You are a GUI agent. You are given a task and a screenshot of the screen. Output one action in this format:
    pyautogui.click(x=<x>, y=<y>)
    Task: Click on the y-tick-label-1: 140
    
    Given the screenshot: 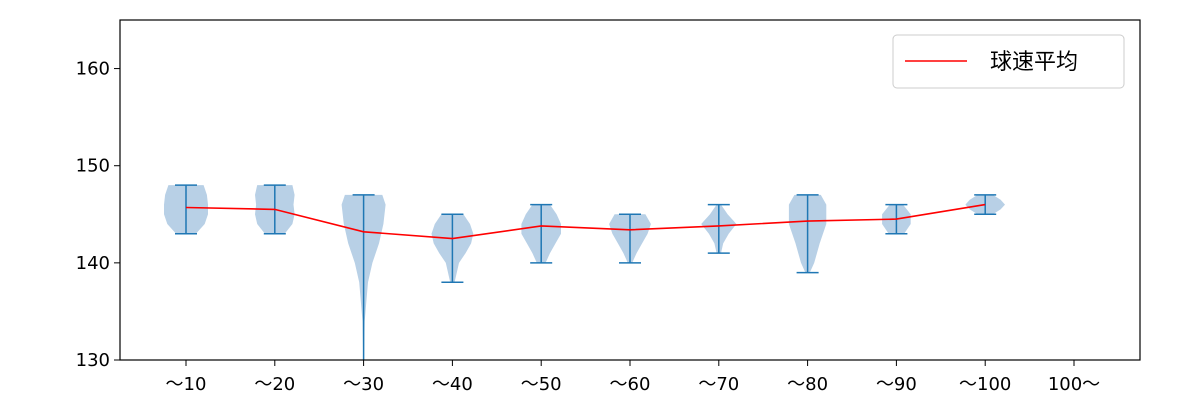 What is the action you would take?
    pyautogui.click(x=93, y=263)
    